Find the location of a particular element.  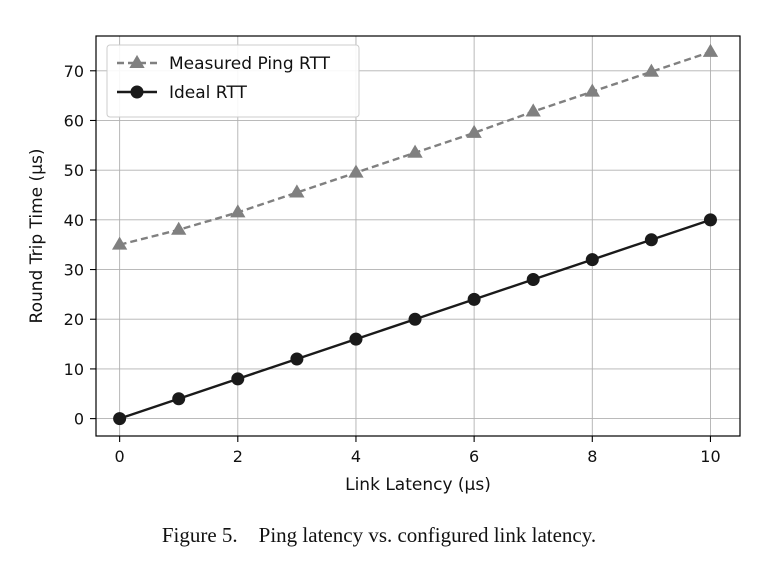

x-tick-label: 0 is located at coordinates (120, 456).